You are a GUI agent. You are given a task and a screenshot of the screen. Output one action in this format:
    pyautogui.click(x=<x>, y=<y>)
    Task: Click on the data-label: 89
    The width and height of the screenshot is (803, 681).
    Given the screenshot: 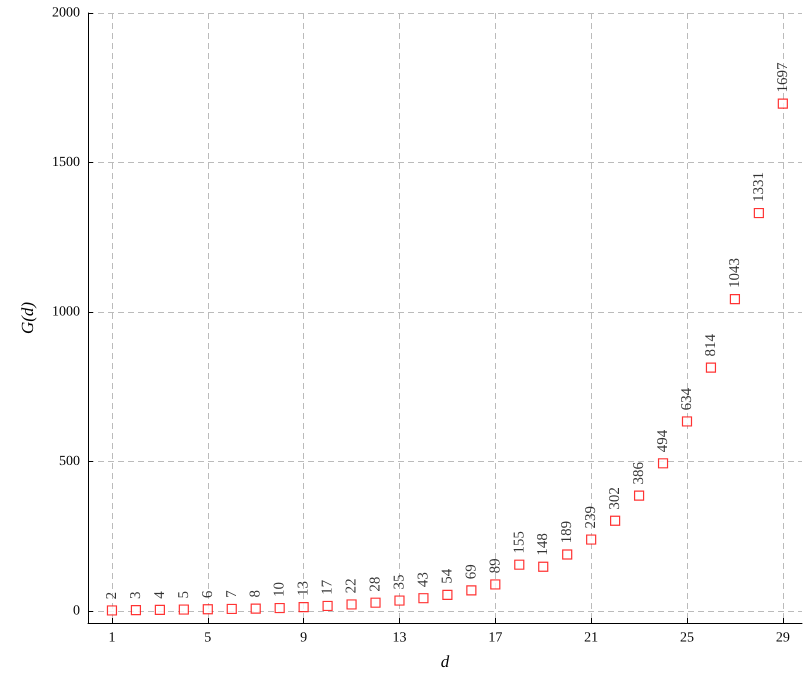 What is the action you would take?
    pyautogui.click(x=495, y=566)
    